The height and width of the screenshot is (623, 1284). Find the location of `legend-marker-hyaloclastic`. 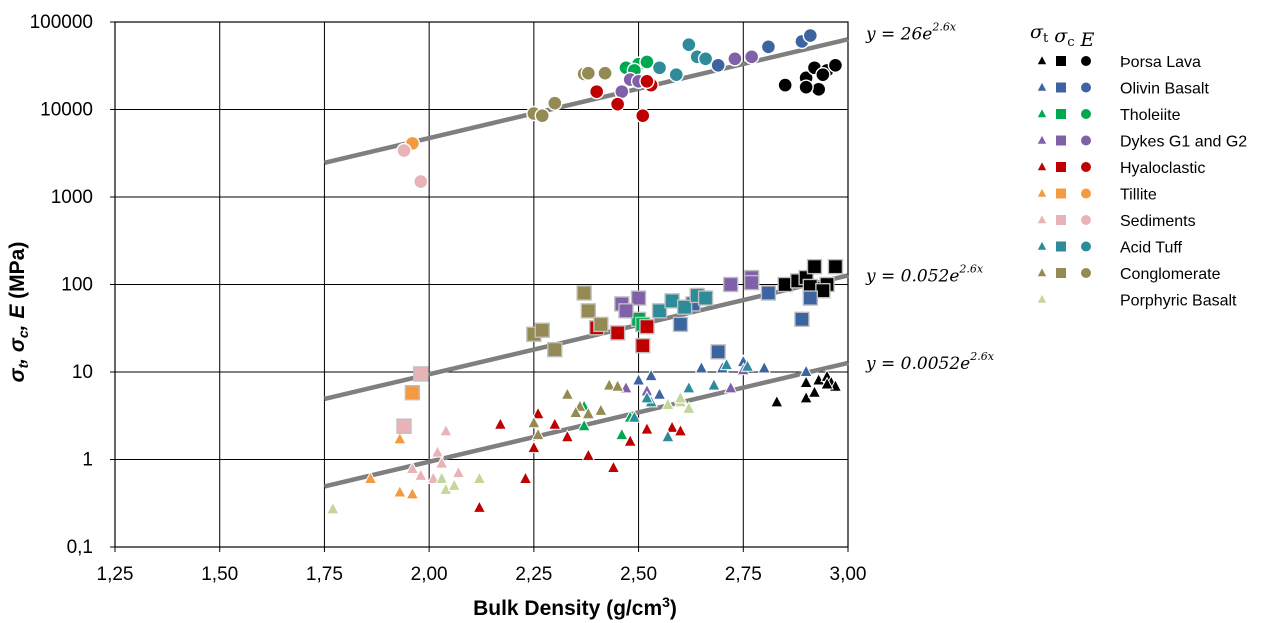

legend-marker-hyaloclastic is located at coordinates (1061, 167).